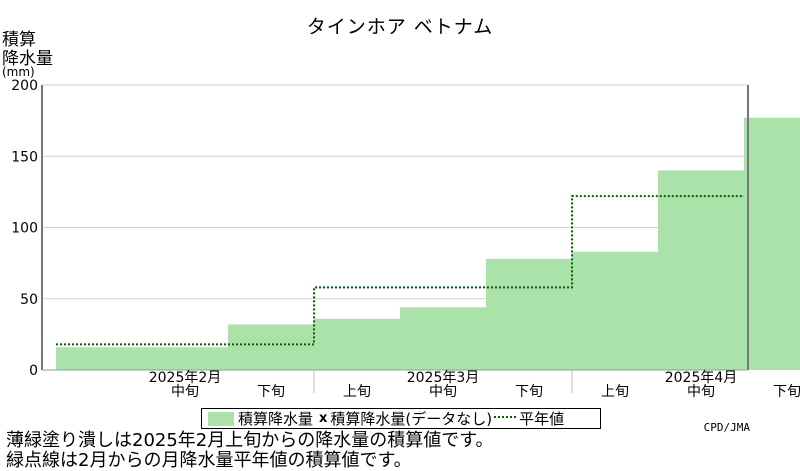 This screenshot has width=800, height=471. I want to click on footnote-fill: 薄緑塗り潰しは2025年2月上旬からの降水量の積算値です。, so click(250, 440).